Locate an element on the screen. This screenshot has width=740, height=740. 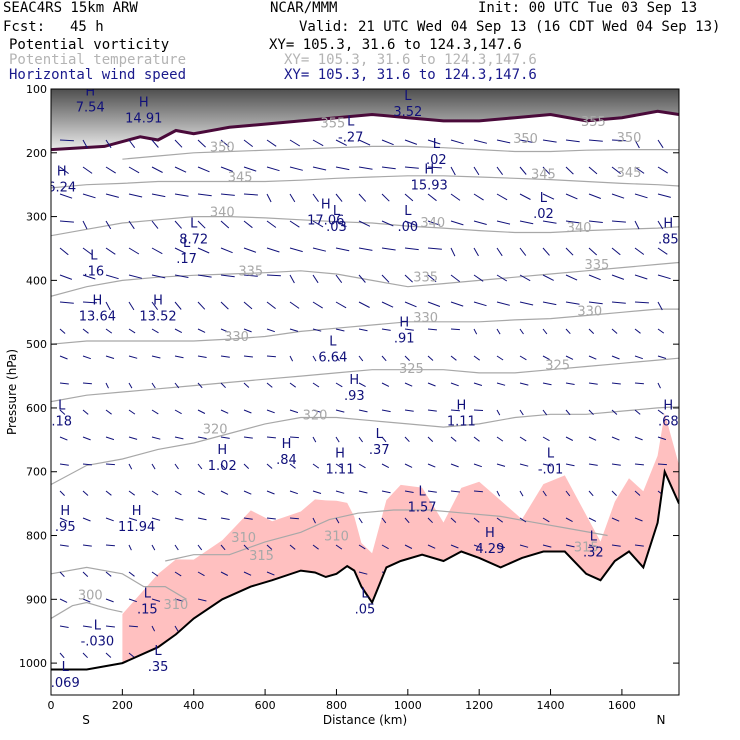
x-tick-label: 200 is located at coordinates (122, 705).